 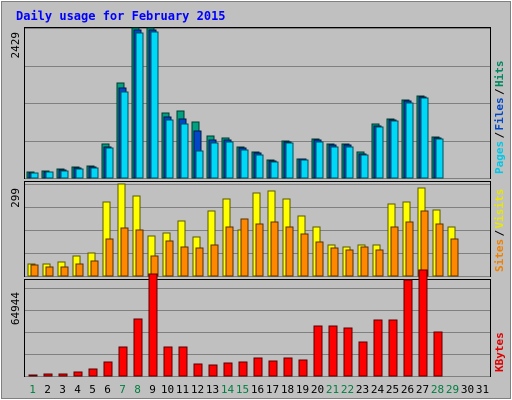 What do you see at coordinates (32, 389) in the screenshot?
I see `x-tick-label-1: 1` at bounding box center [32, 389].